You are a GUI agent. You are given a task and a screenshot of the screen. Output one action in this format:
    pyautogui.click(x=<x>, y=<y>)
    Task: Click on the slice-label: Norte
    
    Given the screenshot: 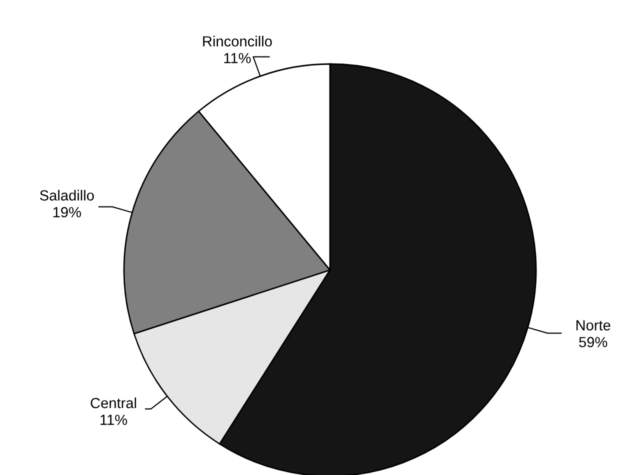 What is the action you would take?
    pyautogui.click(x=593, y=325)
    